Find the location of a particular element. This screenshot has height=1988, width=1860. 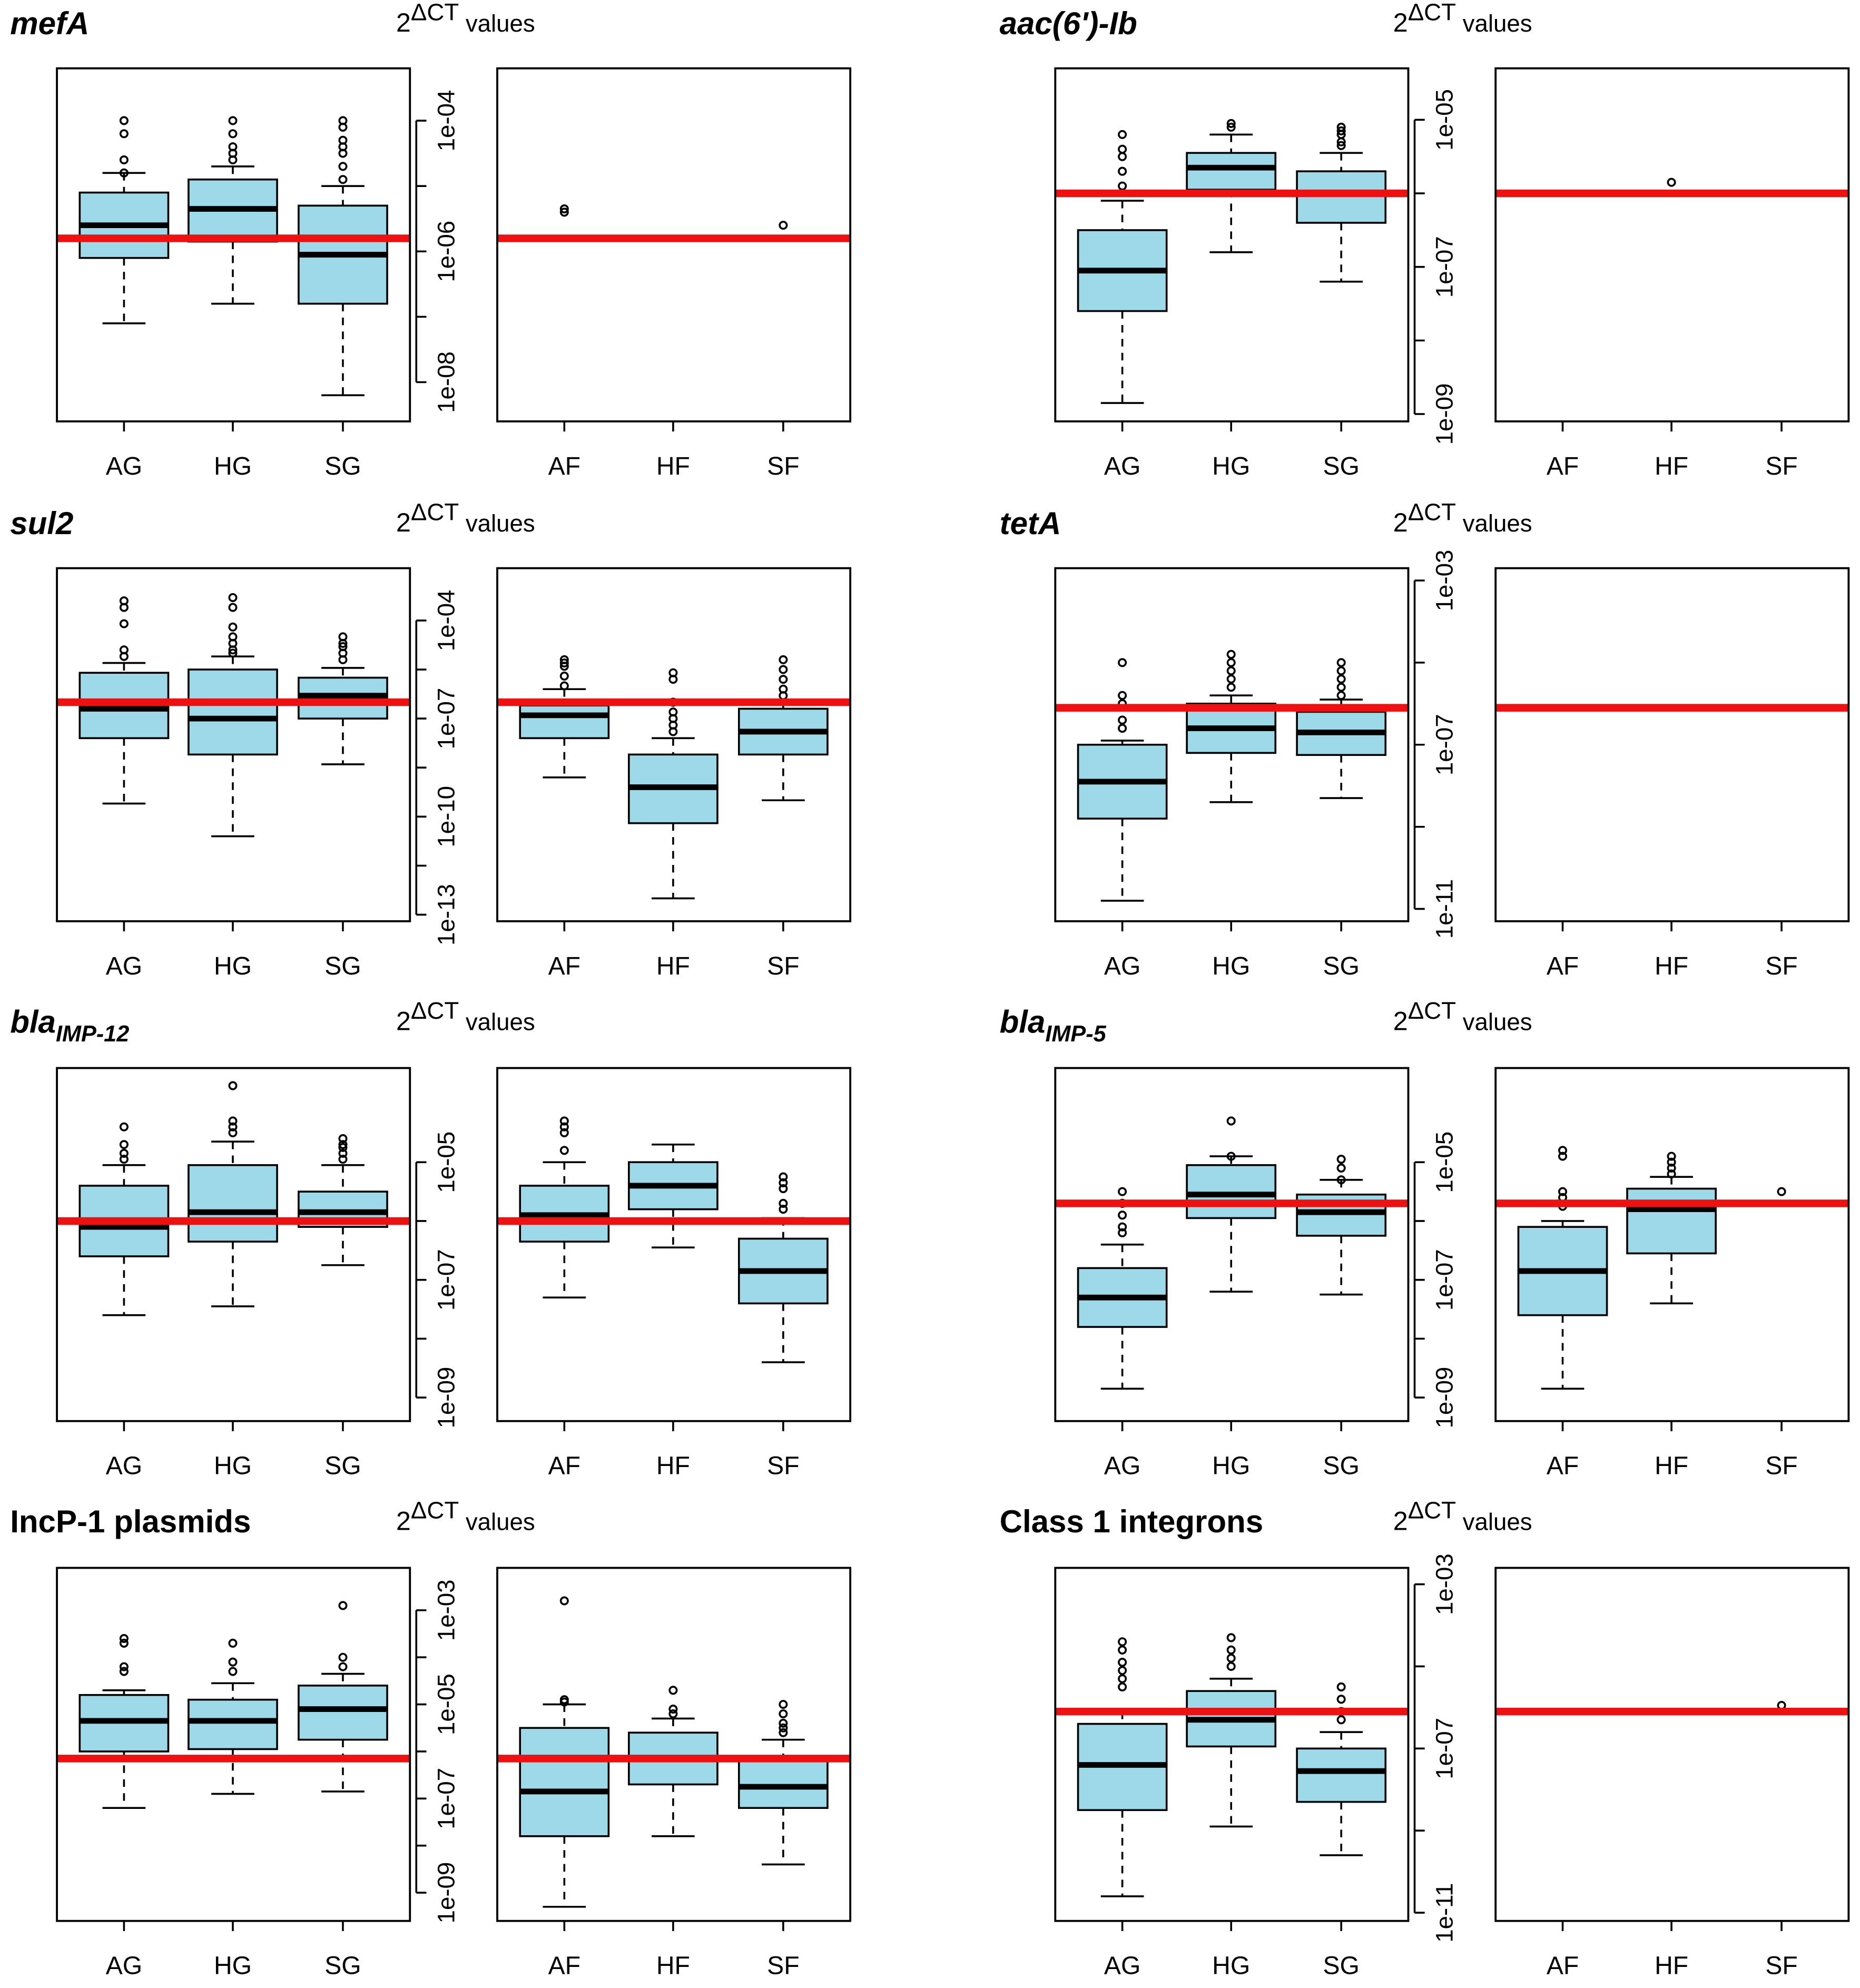

y-tick-label: 1e-13 is located at coordinates (445, 915).